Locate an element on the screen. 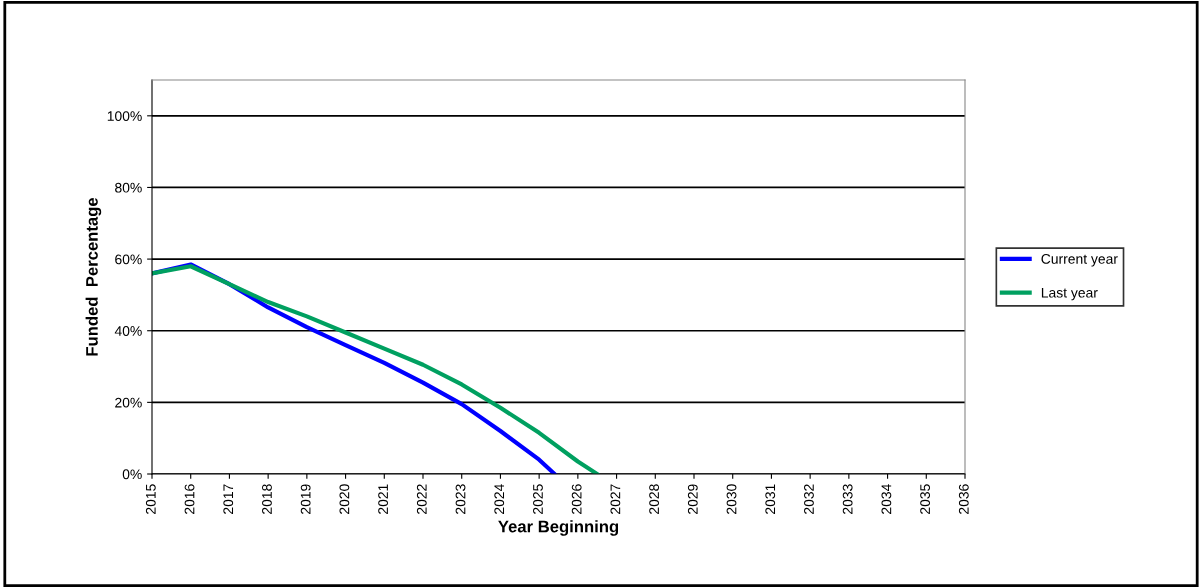 This screenshot has width=1202, height=588. x-tick-label: 2016 is located at coordinates (189, 499).